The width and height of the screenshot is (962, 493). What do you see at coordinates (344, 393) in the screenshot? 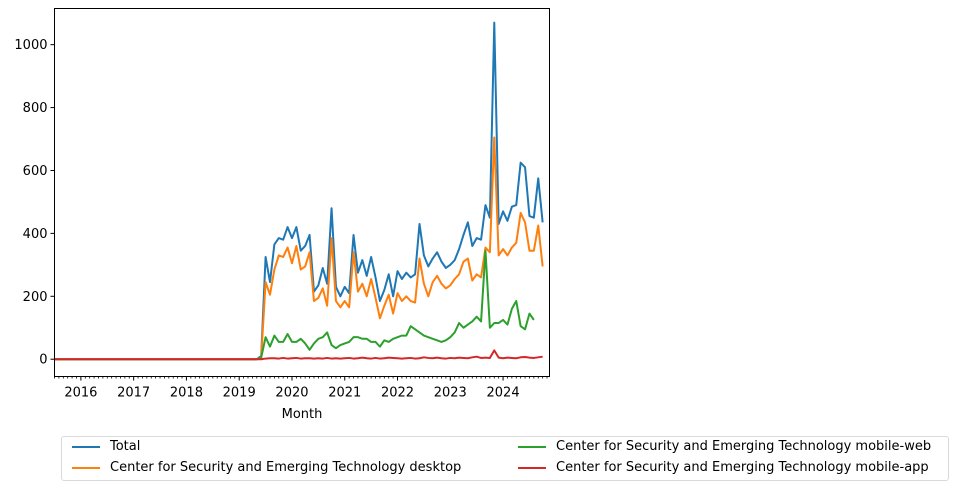
I see `x-tick-label: 2021` at bounding box center [344, 393].